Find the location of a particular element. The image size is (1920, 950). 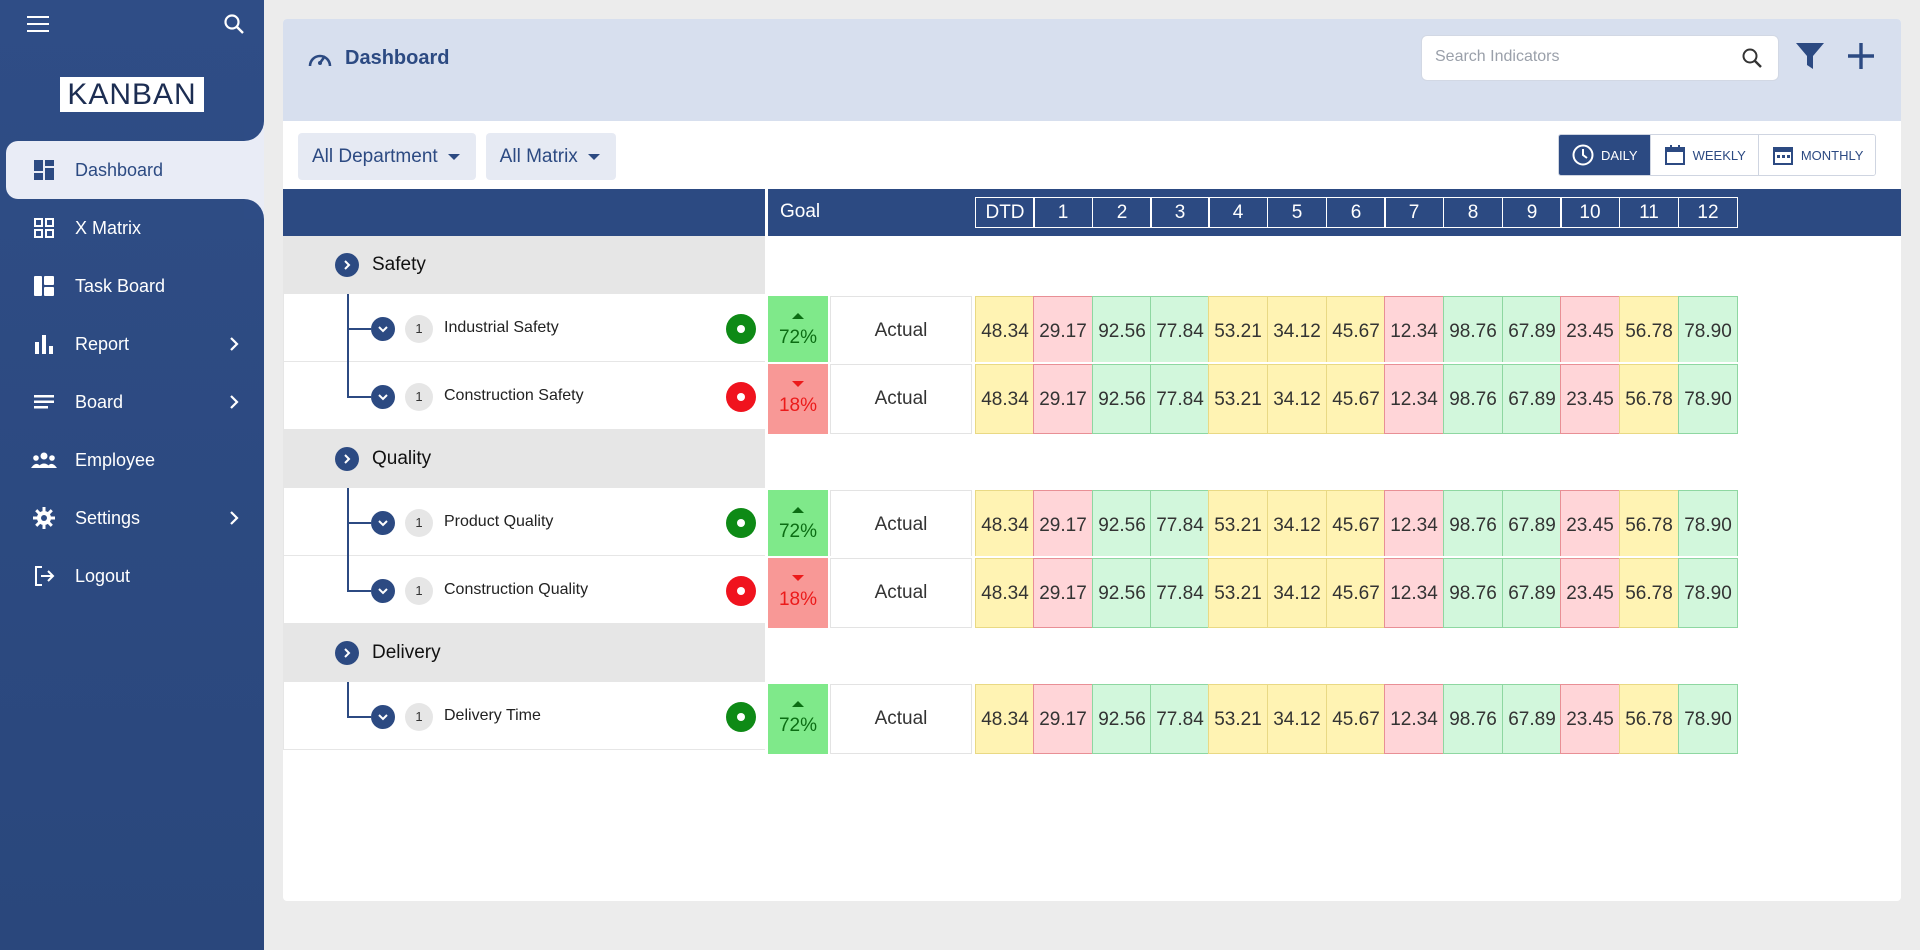

sidebar-item-board: Board is located at coordinates (132, 402).